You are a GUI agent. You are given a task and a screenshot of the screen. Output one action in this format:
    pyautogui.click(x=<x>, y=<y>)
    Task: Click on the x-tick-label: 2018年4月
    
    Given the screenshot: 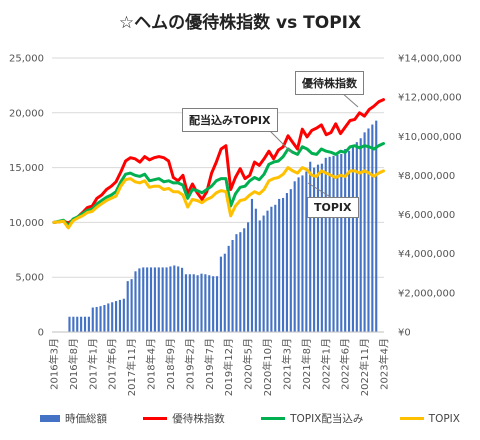 What is the action you would take?
    pyautogui.click(x=151, y=364)
    